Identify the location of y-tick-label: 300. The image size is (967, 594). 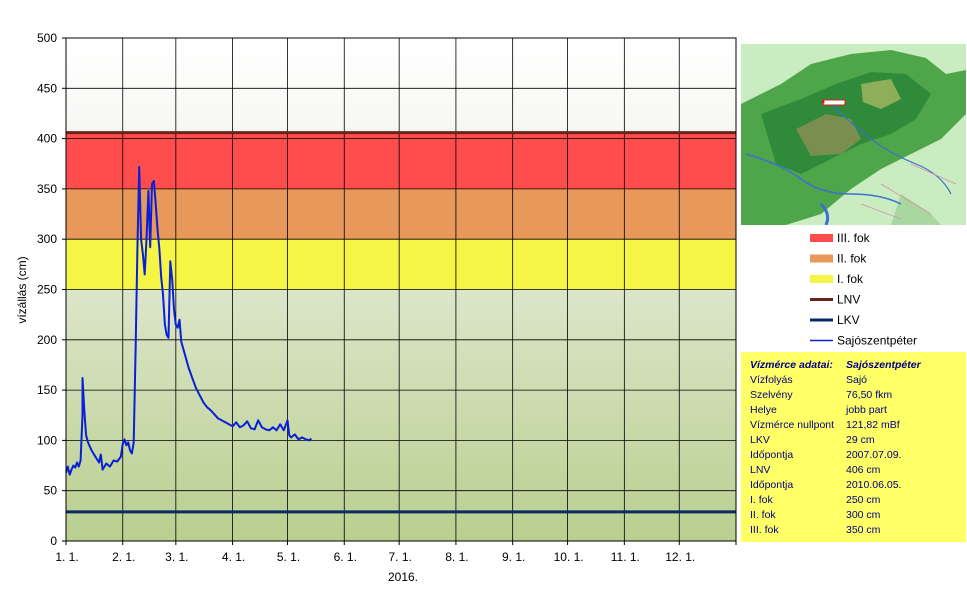
(47, 239).